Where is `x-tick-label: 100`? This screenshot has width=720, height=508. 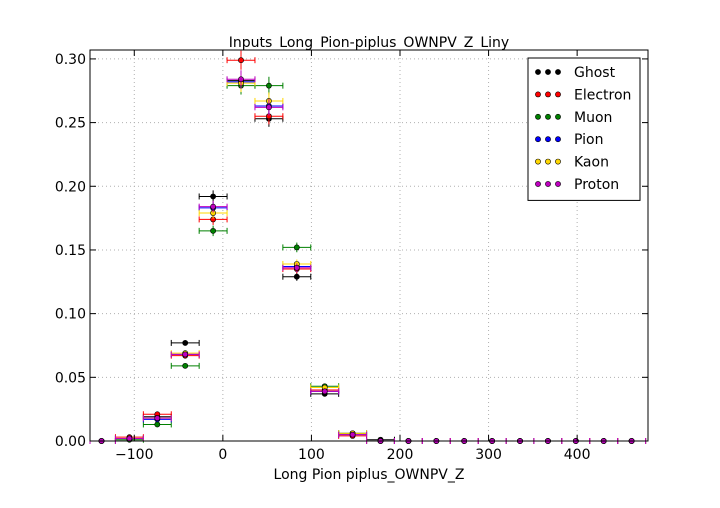
x-tick-label: 100 is located at coordinates (311, 455).